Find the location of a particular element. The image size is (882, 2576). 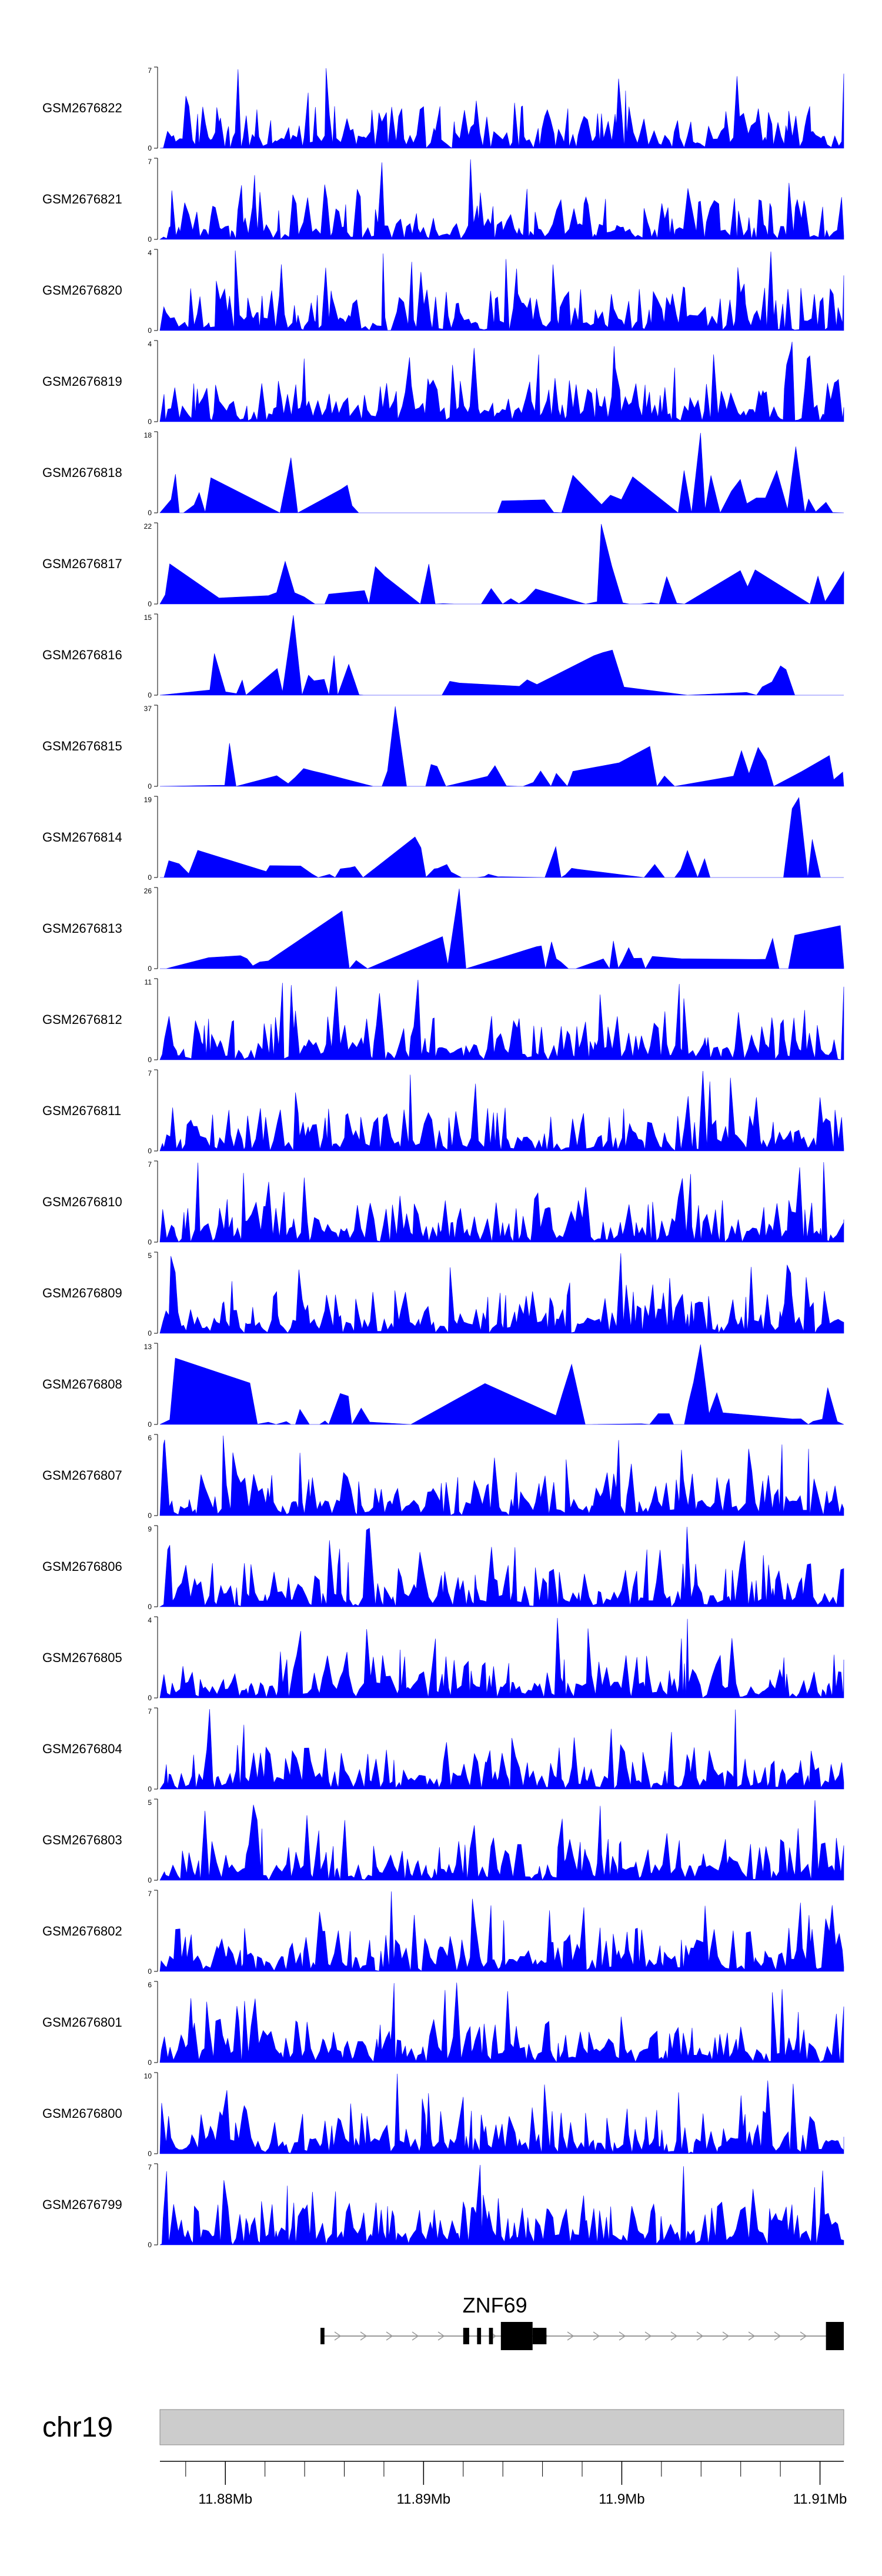

coverage-track-GSM2676802: GSM2676802 7 0 is located at coordinates (443, 1933).